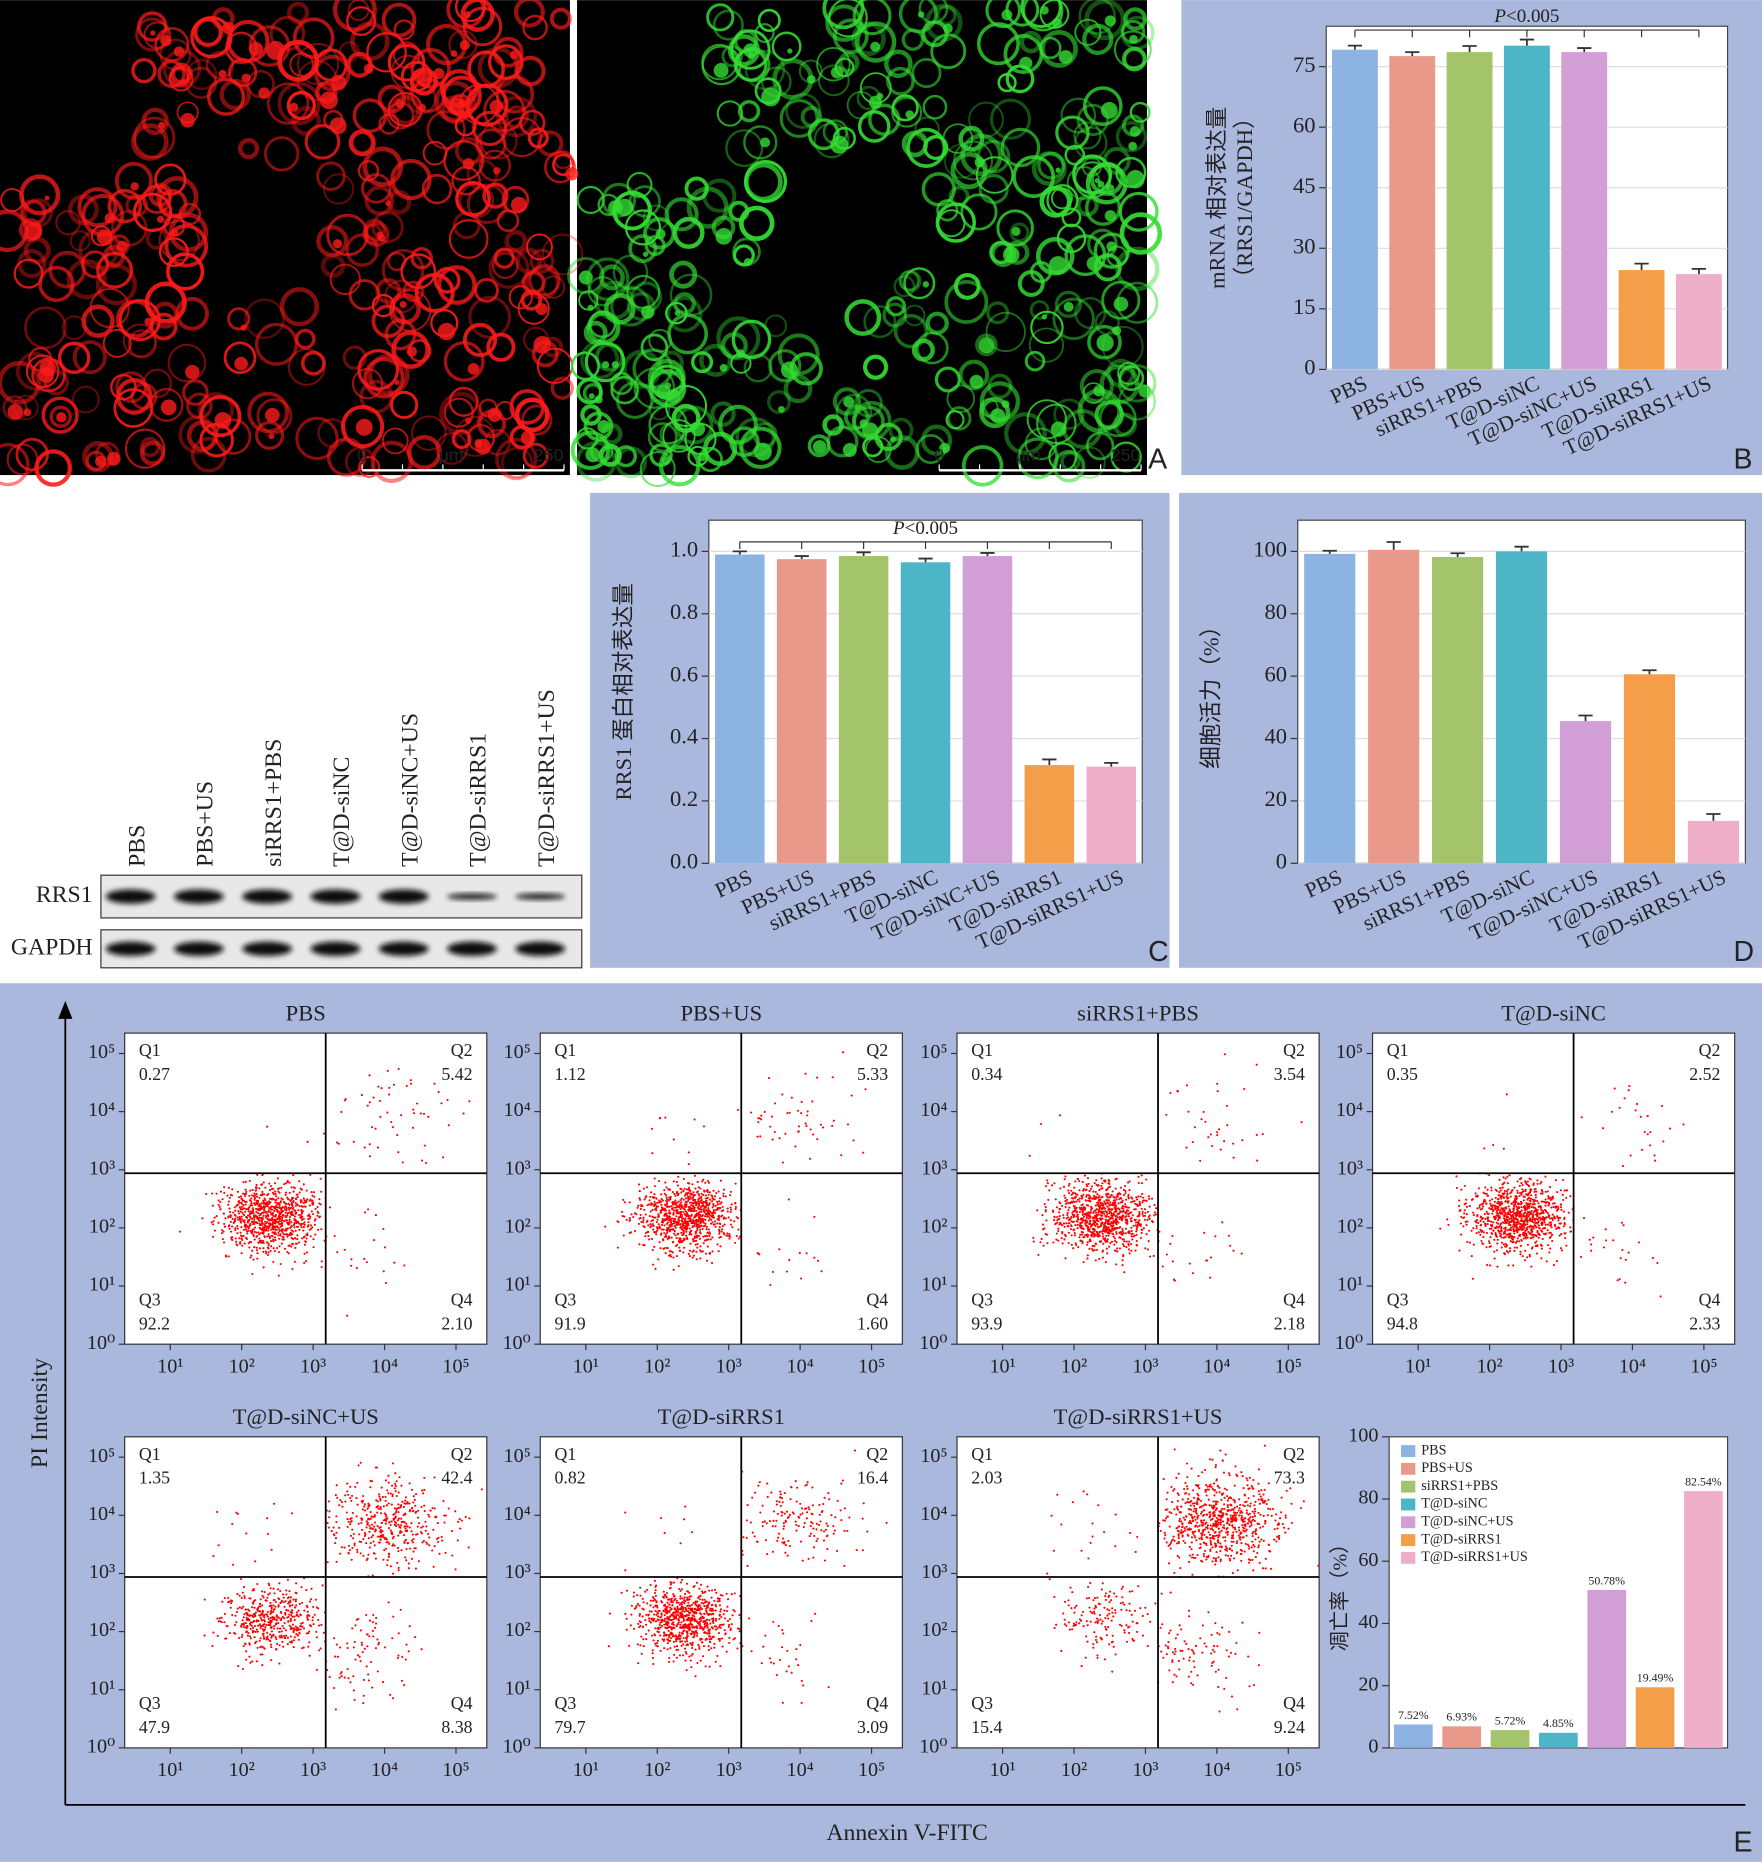  What do you see at coordinates (1744, 952) in the screenshot?
I see `panel-letter: D` at bounding box center [1744, 952].